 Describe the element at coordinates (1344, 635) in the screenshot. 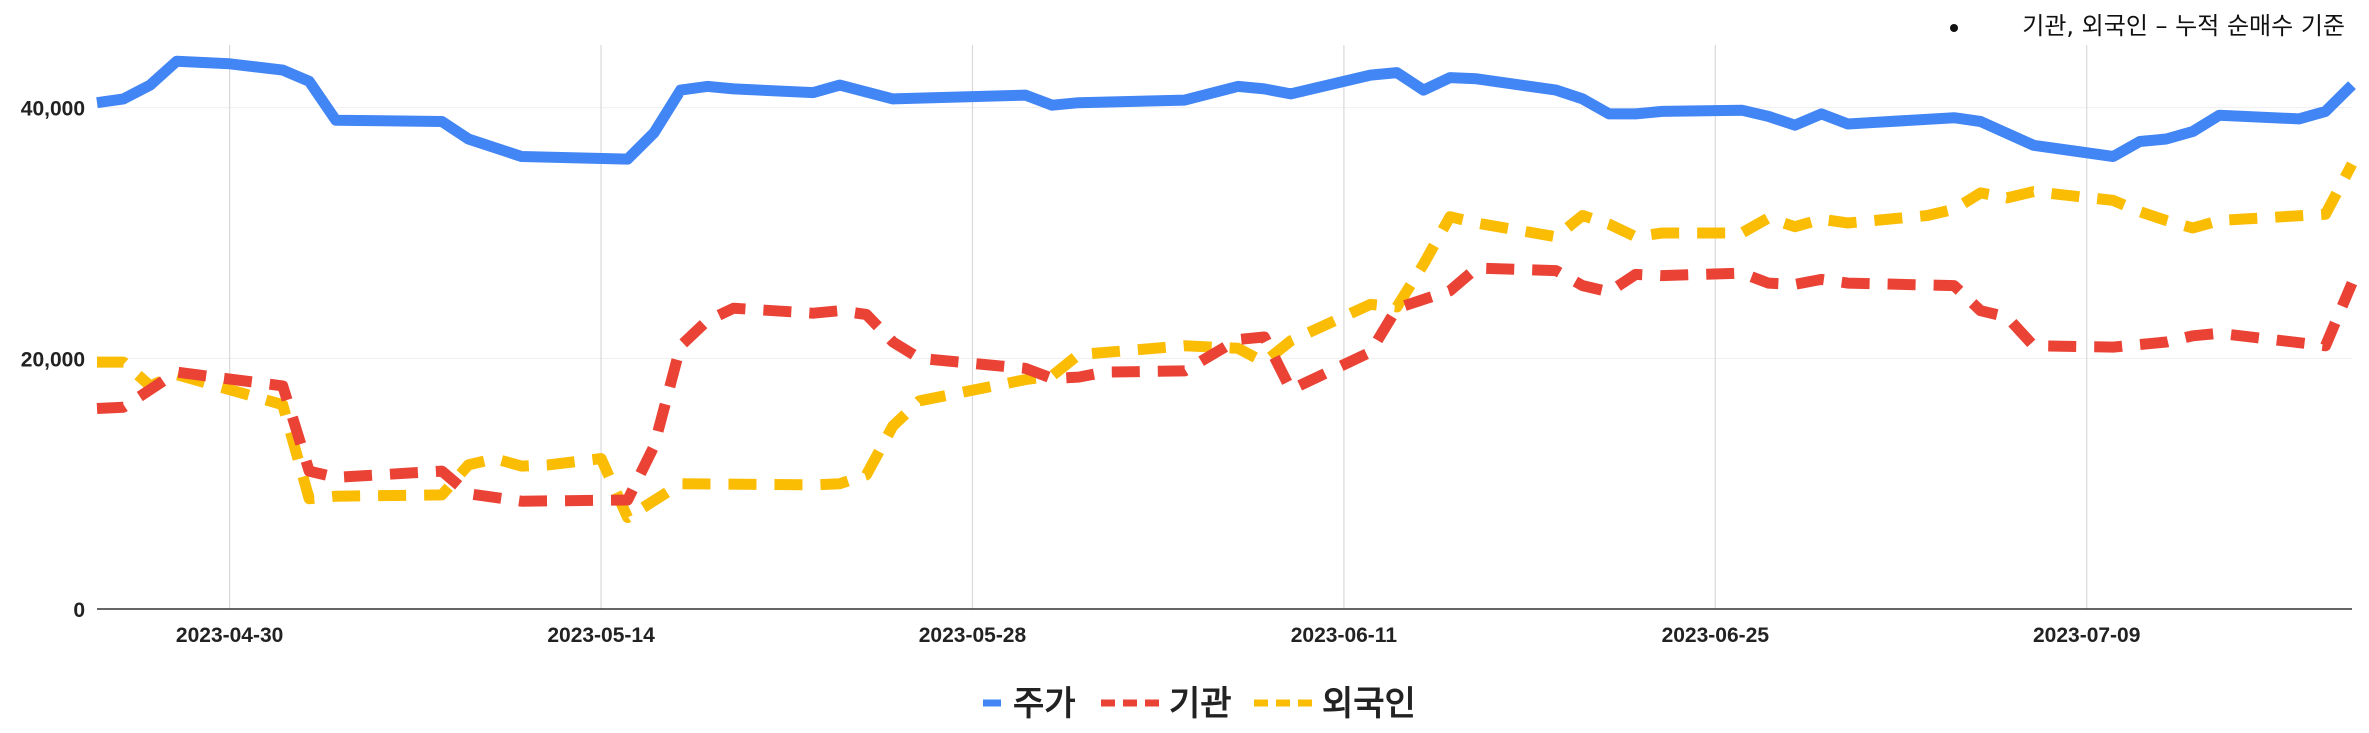

I see `x-tick-label: 2023-06-11` at that location.